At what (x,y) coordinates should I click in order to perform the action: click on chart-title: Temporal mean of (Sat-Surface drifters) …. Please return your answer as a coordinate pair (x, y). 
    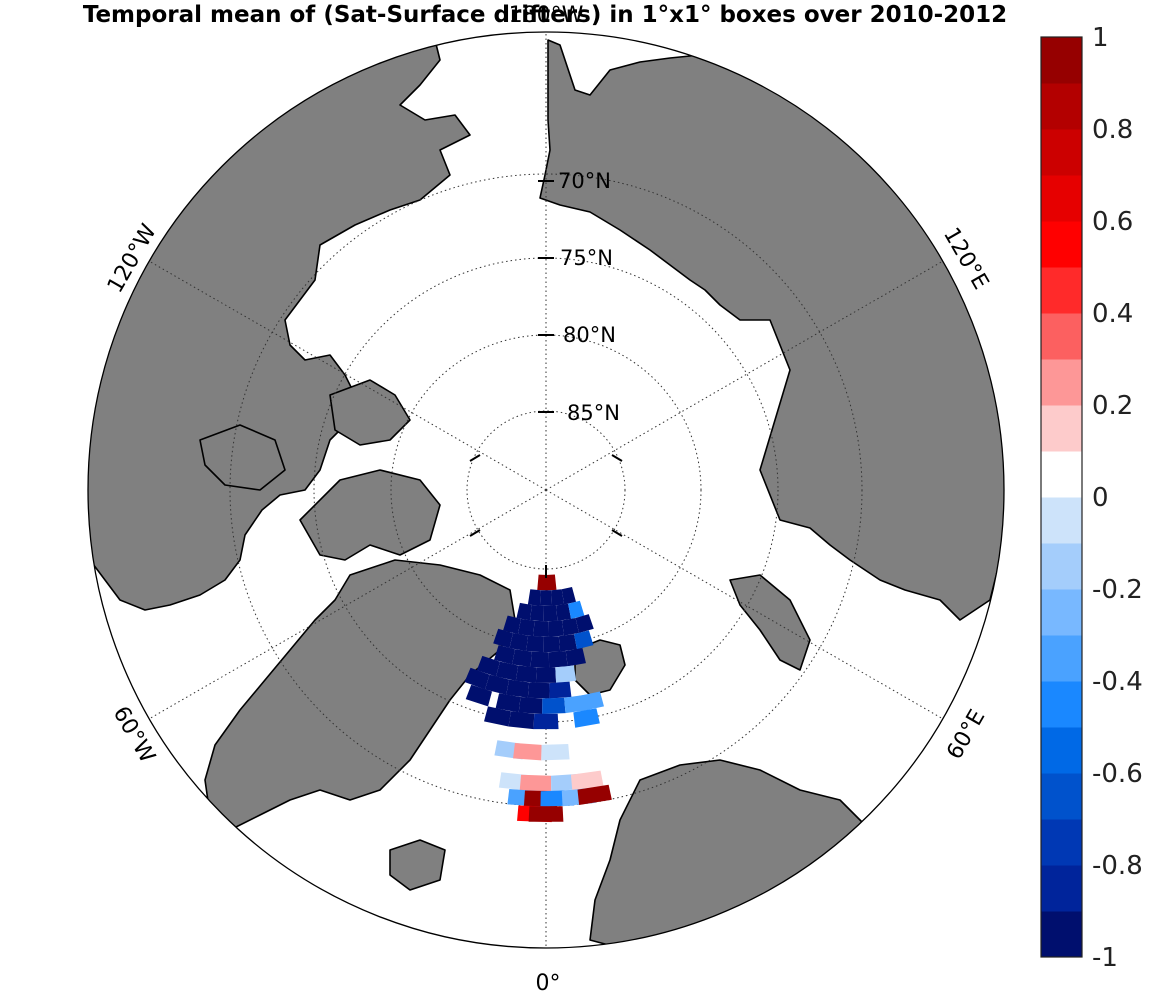
    Looking at the image, I should click on (545, 15).